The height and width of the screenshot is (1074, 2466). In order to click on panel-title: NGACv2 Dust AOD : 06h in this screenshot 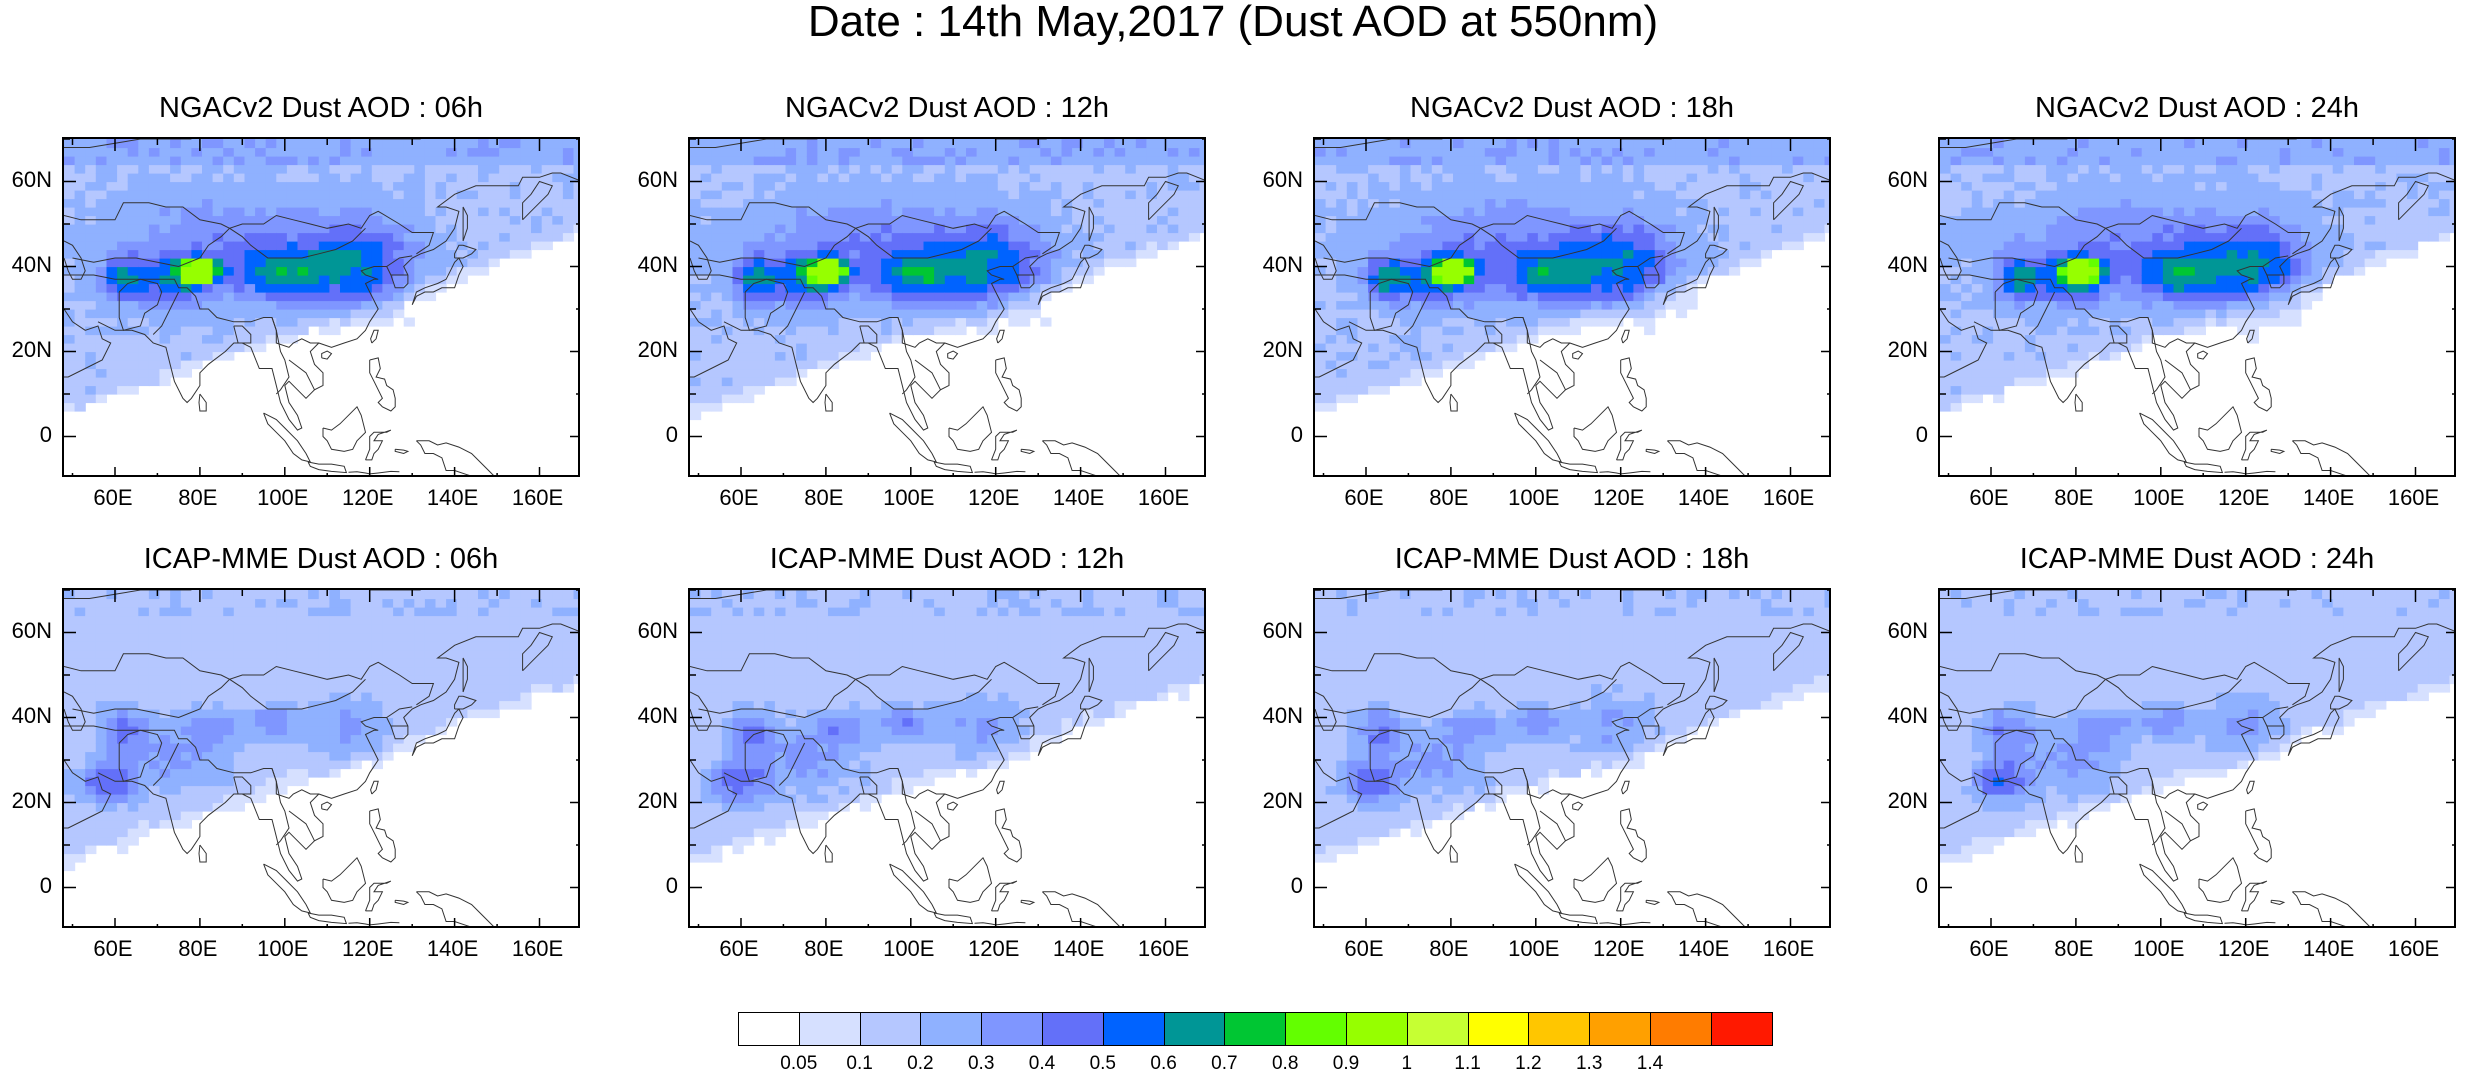, I will do `click(321, 108)`.